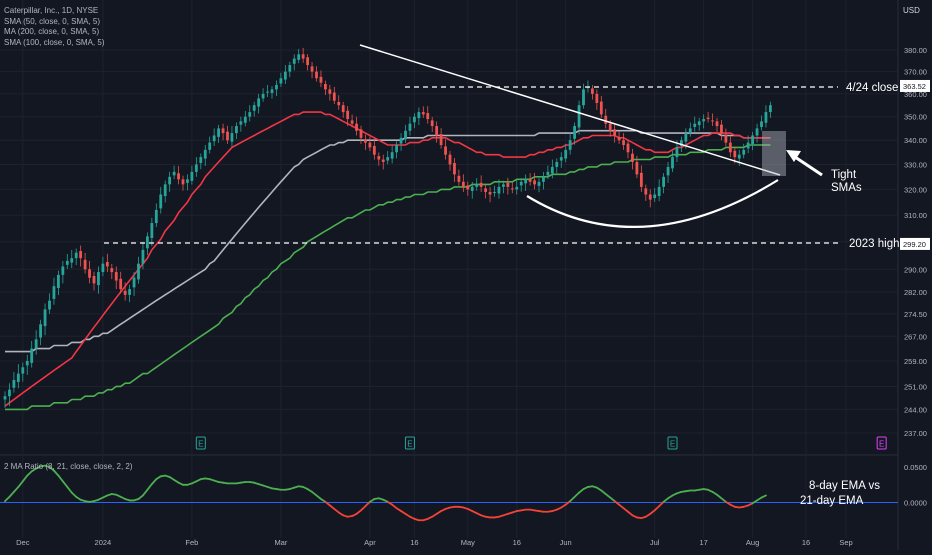 Image resolution: width=932 pixels, height=555 pixels. I want to click on x-tick-label: 16, so click(414, 542).